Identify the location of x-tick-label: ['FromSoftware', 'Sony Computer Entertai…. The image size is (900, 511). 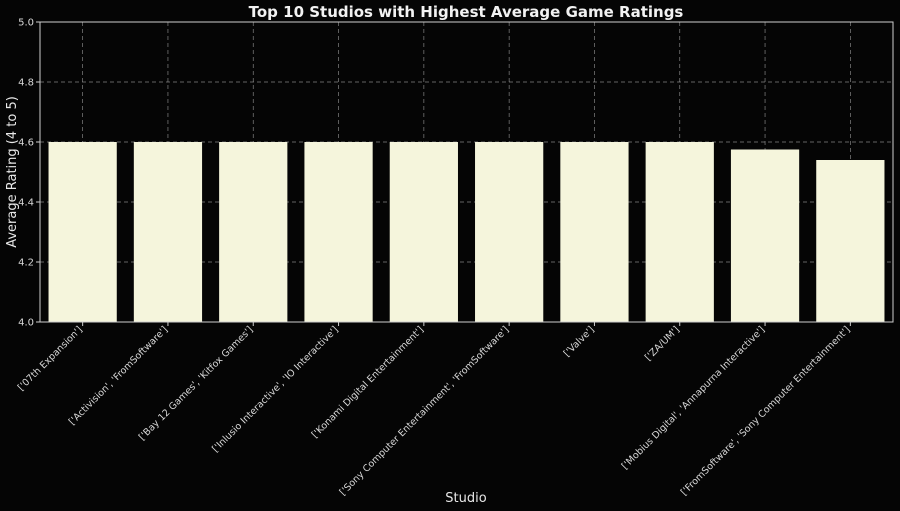
(766, 411).